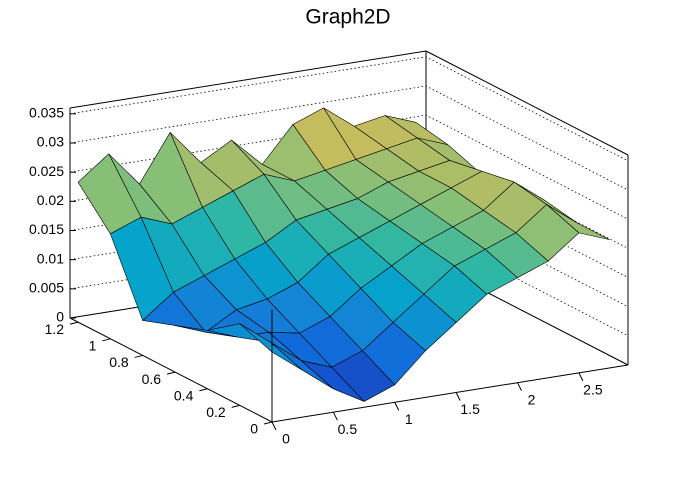  Describe the element at coordinates (184, 395) in the screenshot. I see `y-tick-label: 0.4` at that location.